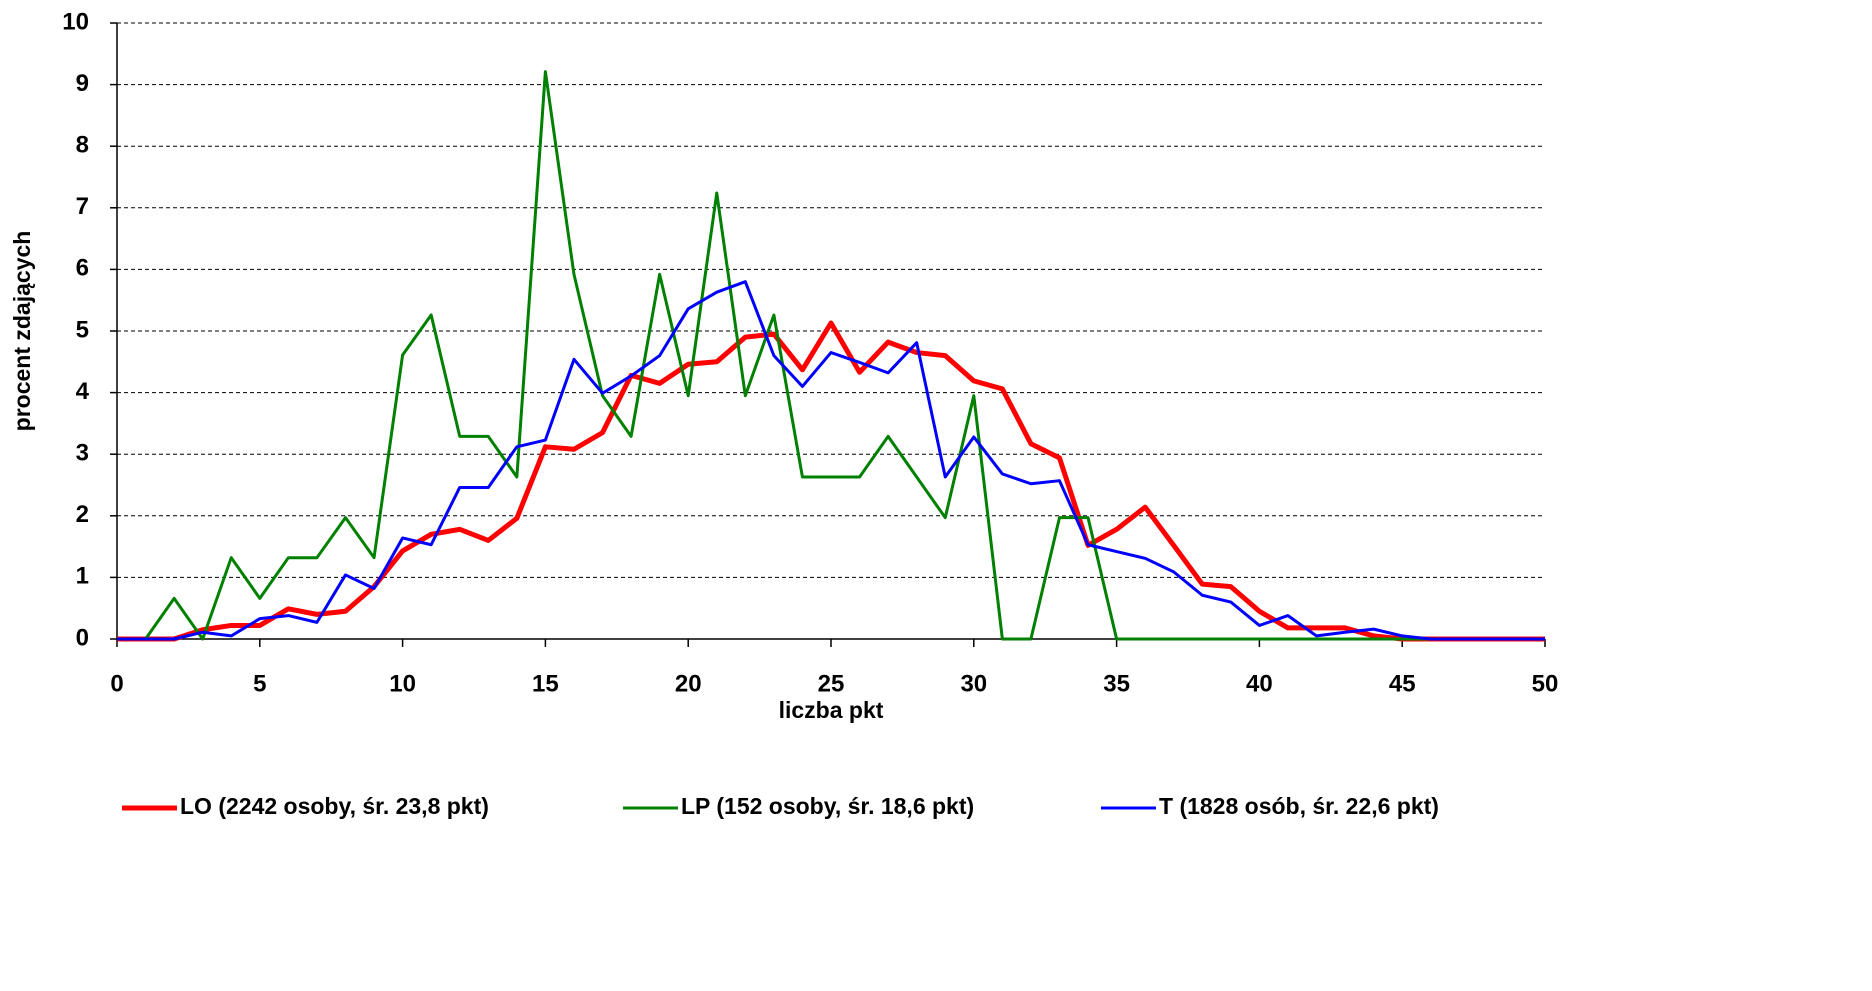 The height and width of the screenshot is (991, 1872). I want to click on y-tick-label: 0, so click(82, 637).